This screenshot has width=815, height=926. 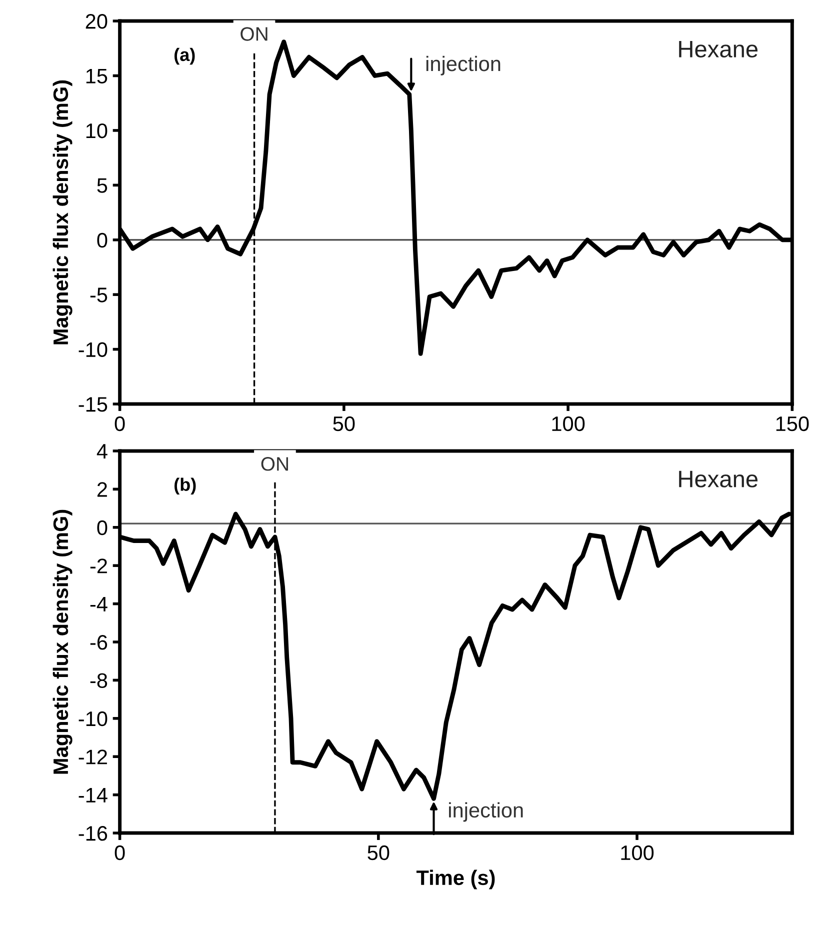 I want to click on y-tick-label: -15, so click(x=93, y=404).